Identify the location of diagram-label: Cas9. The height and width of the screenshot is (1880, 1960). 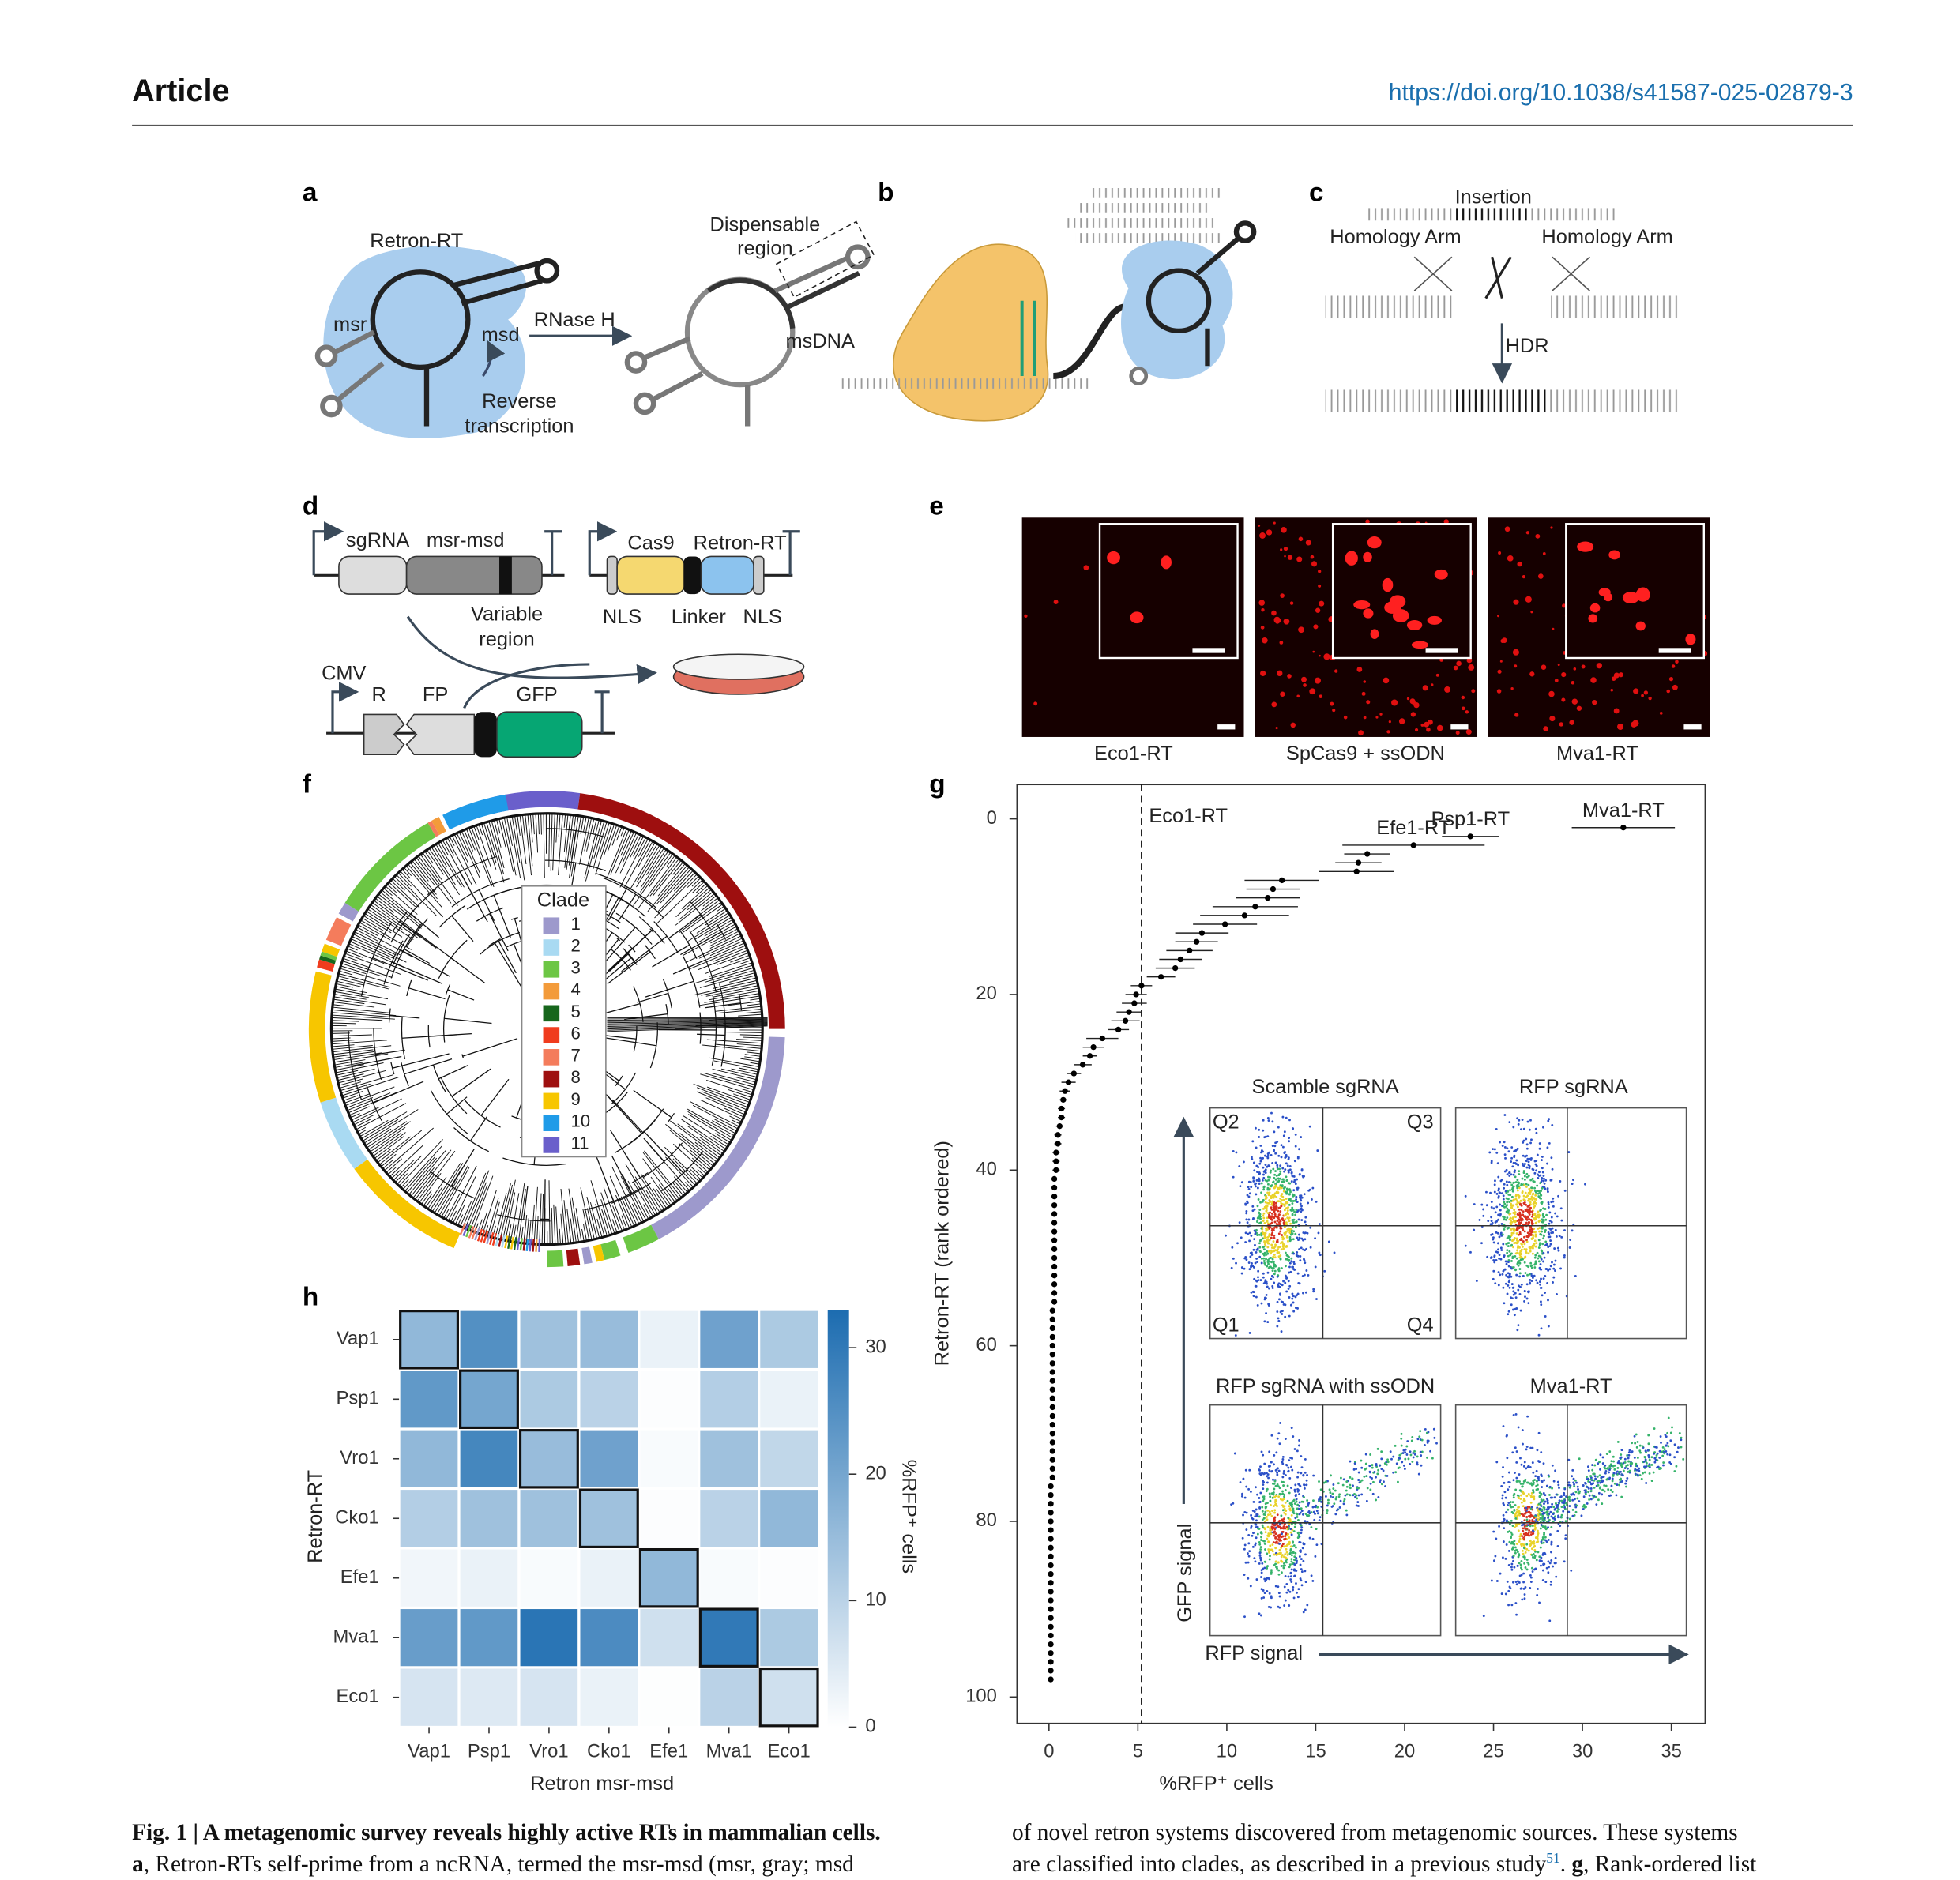
(650, 543).